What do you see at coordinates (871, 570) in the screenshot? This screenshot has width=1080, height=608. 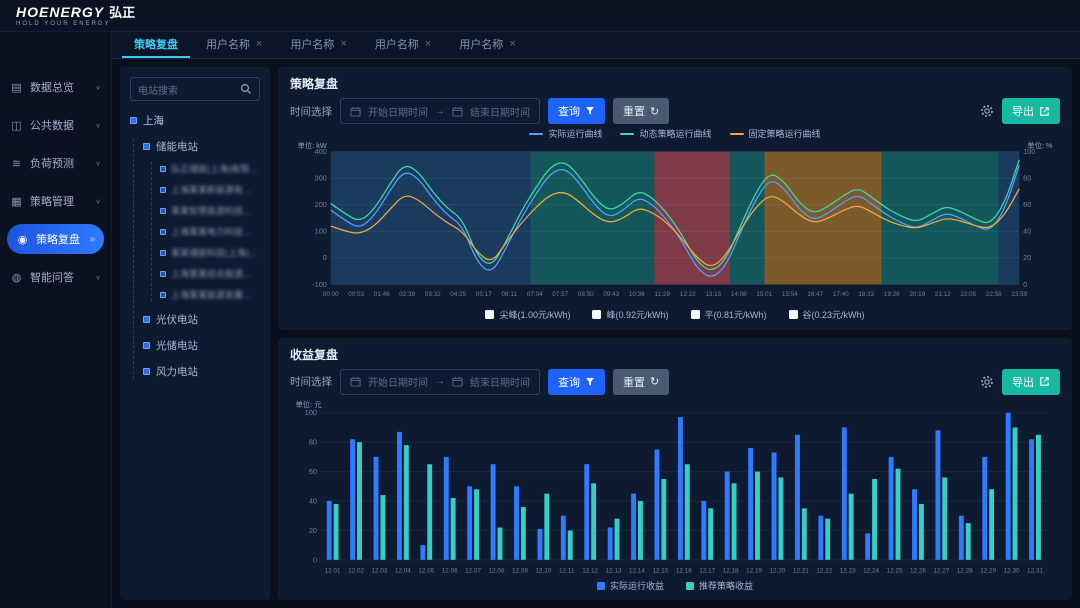 I see `svg-text: 12.24` at bounding box center [871, 570].